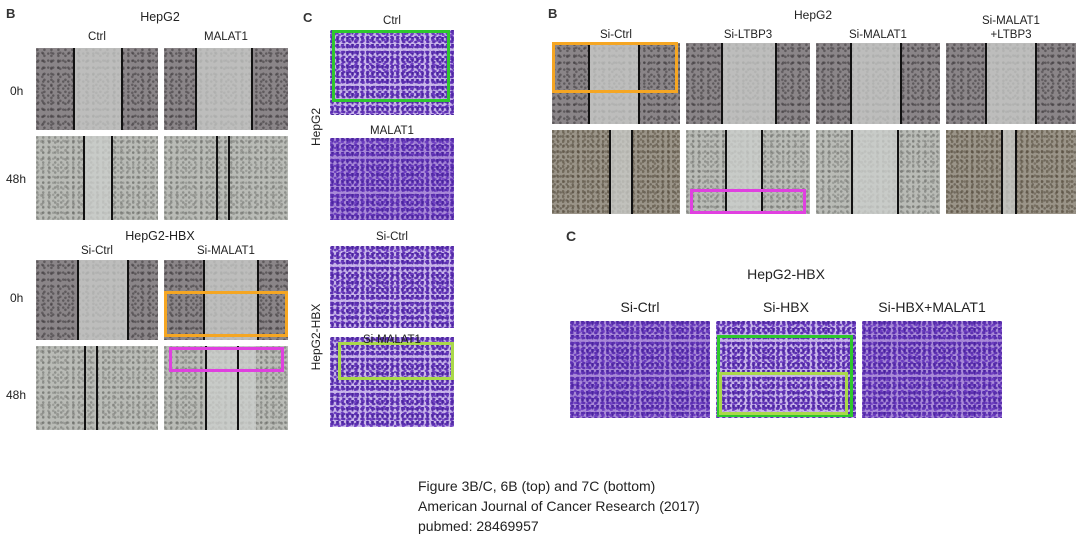 The height and width of the screenshot is (548, 1080). What do you see at coordinates (786, 274) in the screenshot?
I see `group-title-hepg2-hbx-right: HepG2-HBX` at bounding box center [786, 274].